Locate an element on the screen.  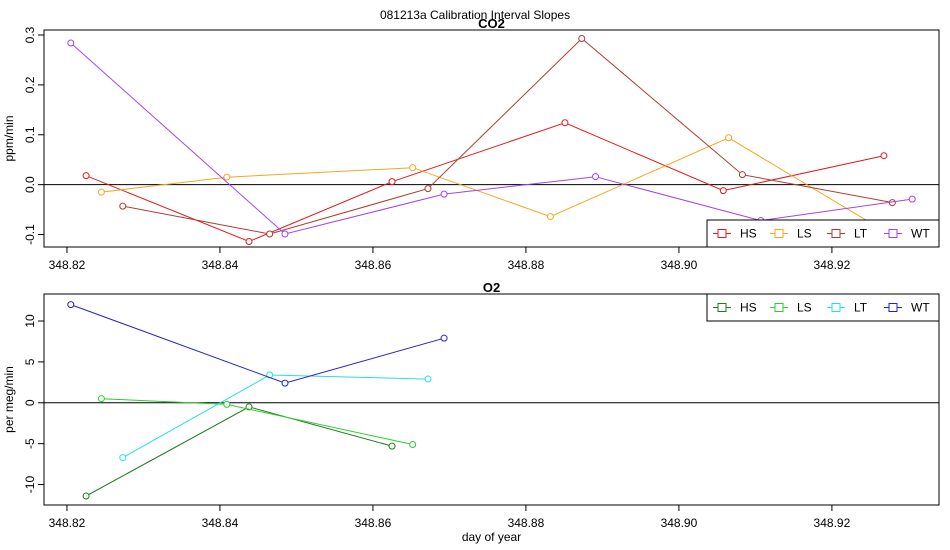
panel-title: O2 is located at coordinates (491, 287).